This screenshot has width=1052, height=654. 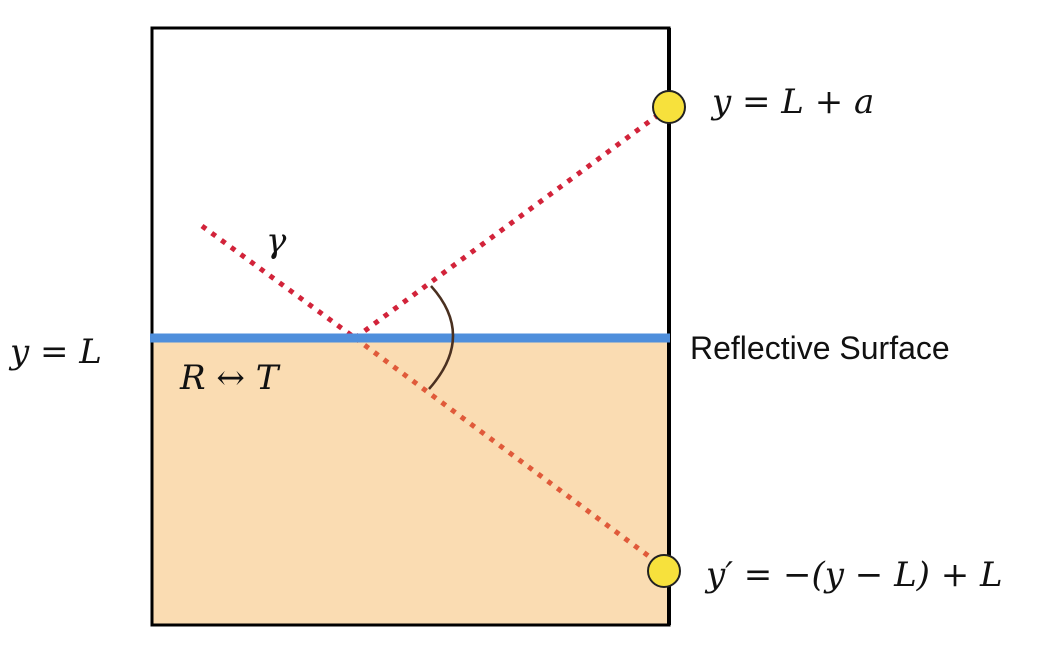 What do you see at coordinates (276, 241) in the screenshot?
I see `label-ray-angle: γ` at bounding box center [276, 241].